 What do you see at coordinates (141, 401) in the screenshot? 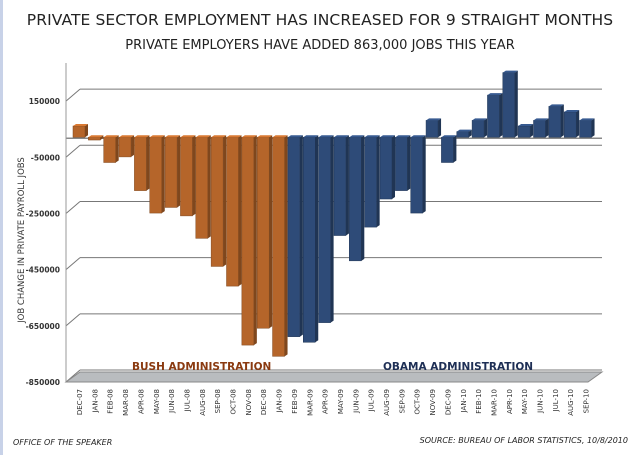
I see `x-tick-label: APR-08` at bounding box center [141, 401].